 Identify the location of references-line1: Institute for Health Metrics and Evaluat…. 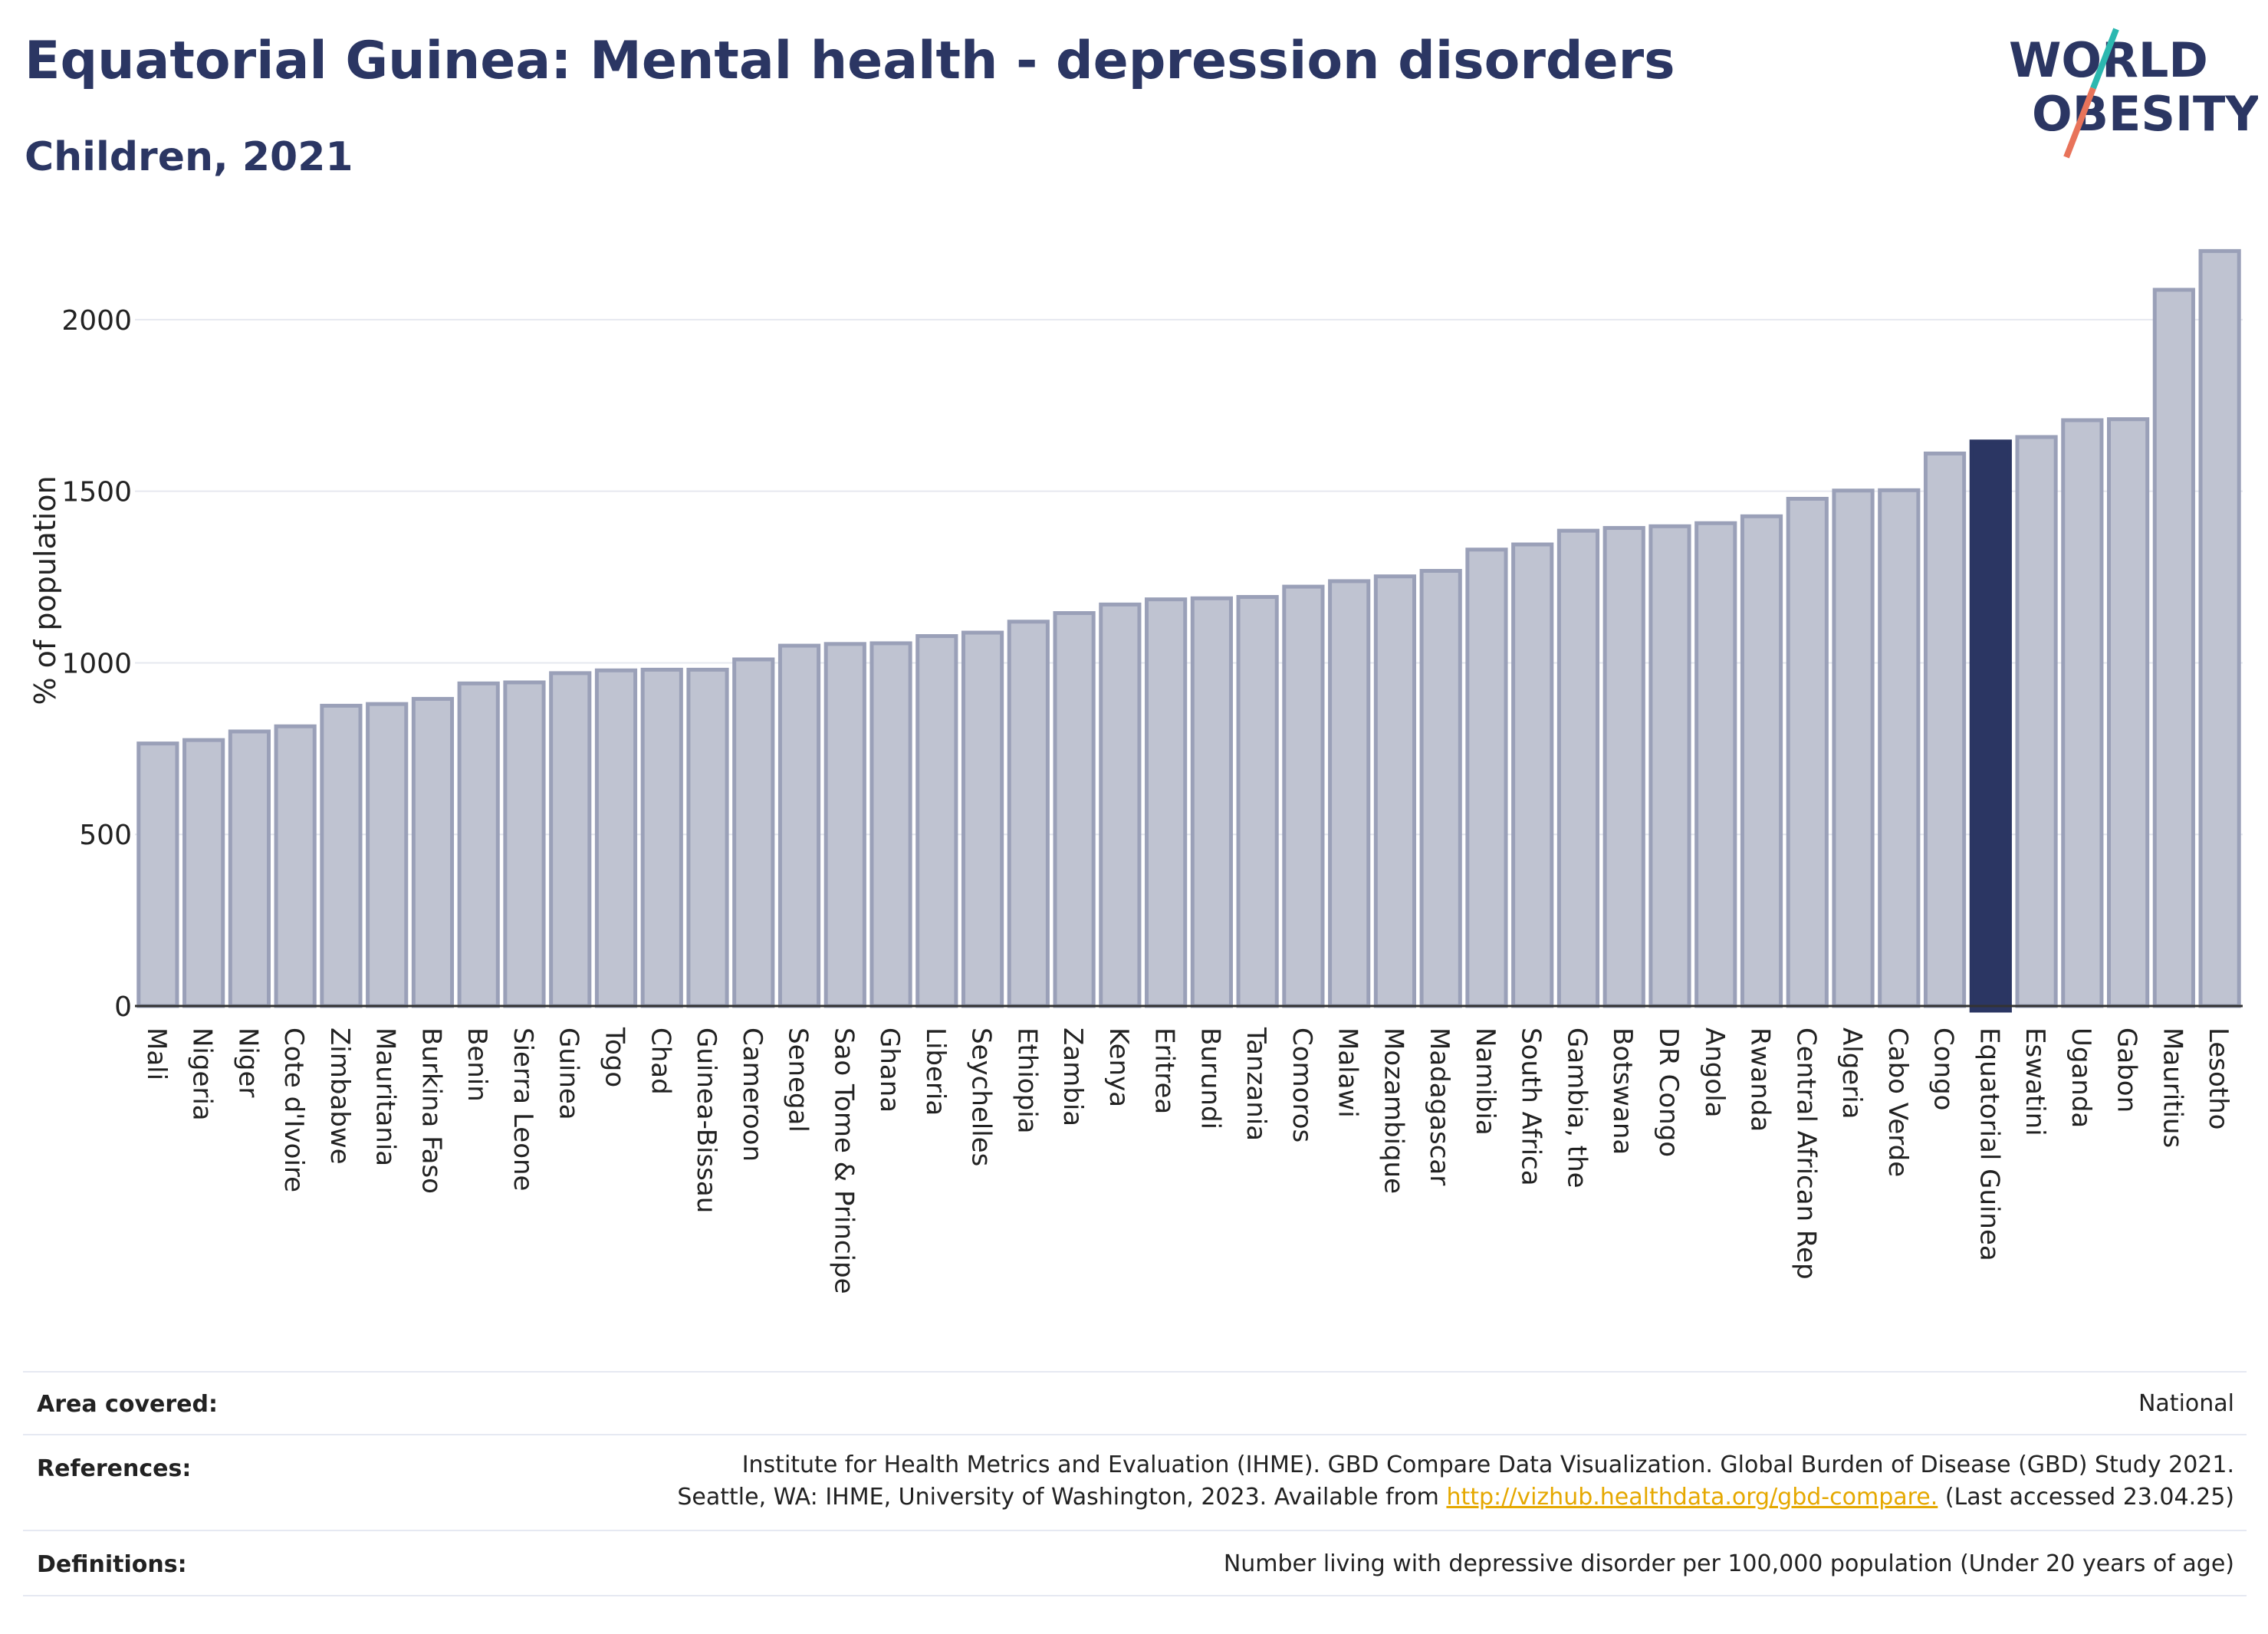
(1487, 1465).